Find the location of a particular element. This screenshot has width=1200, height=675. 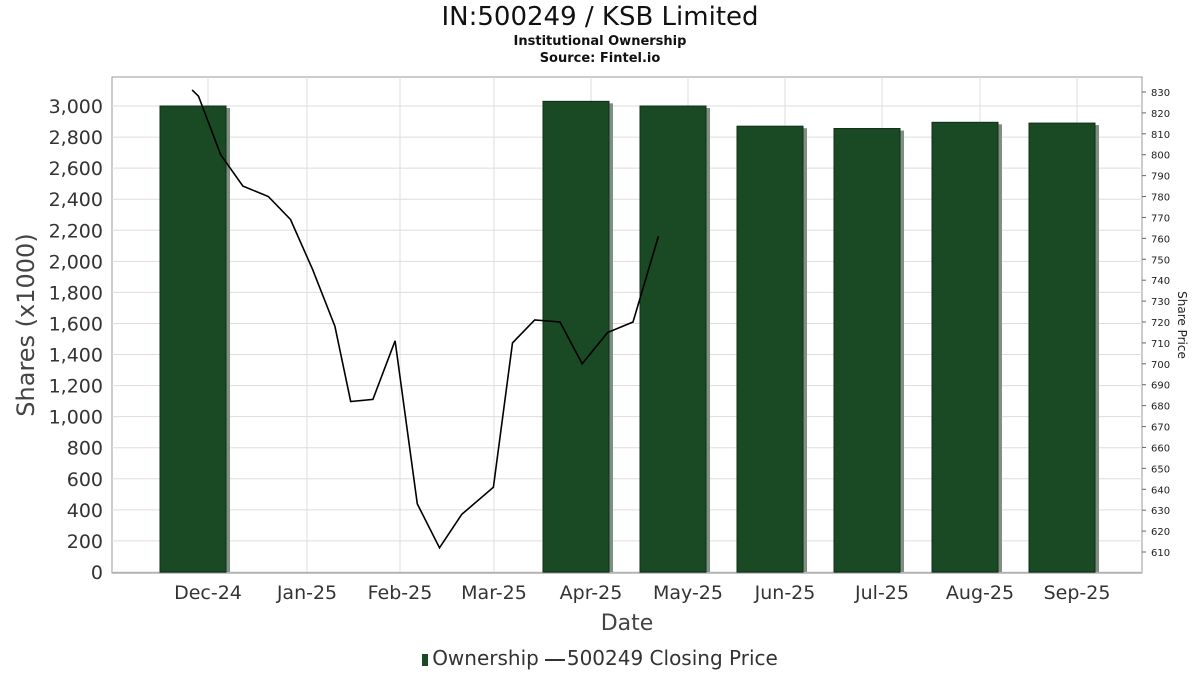

x-tick-label: Jul-25 is located at coordinates (881, 593).